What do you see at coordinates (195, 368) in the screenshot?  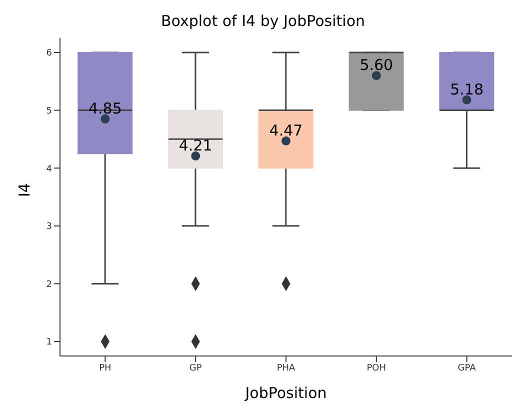 I see `x-tick-label: GP` at bounding box center [195, 368].